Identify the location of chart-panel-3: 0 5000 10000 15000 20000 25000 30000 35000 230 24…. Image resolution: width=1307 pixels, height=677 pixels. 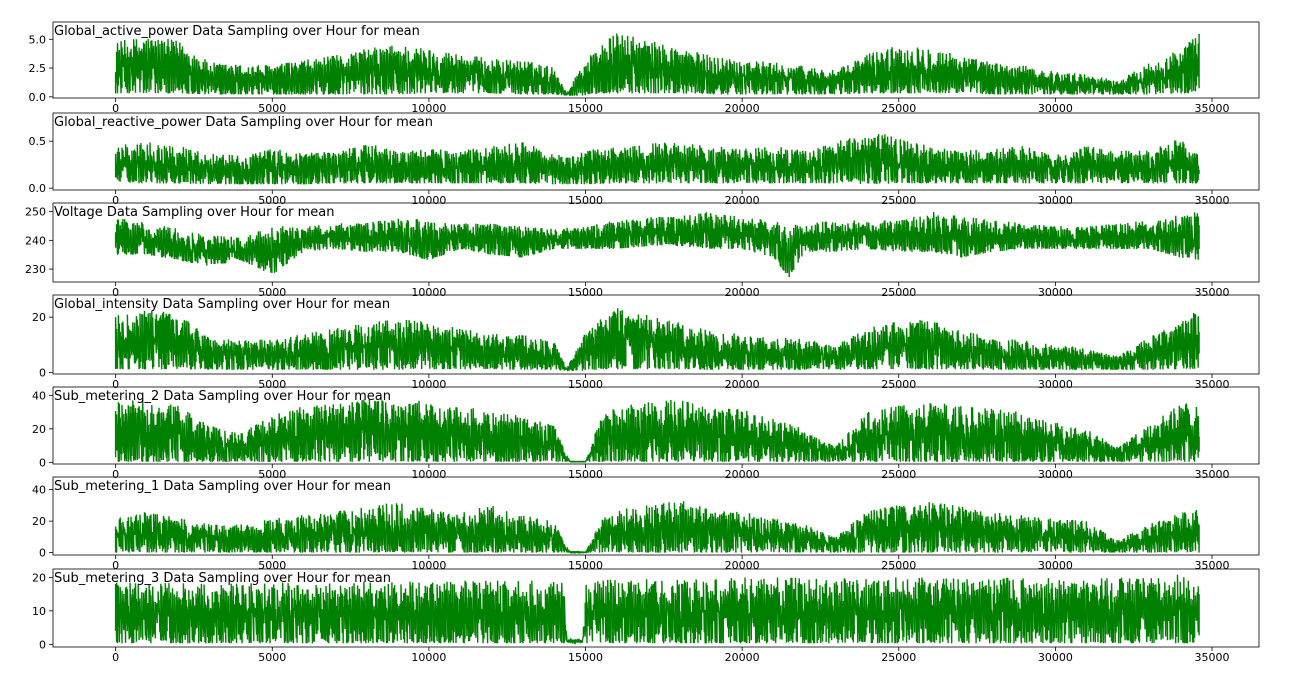
(642, 250).